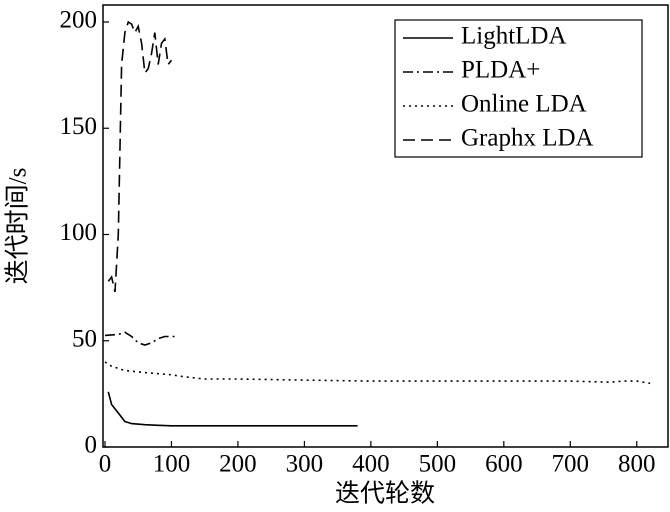 Image resolution: width=670 pixels, height=512 pixels. I want to click on y-tick-label: 200, so click(79, 20).